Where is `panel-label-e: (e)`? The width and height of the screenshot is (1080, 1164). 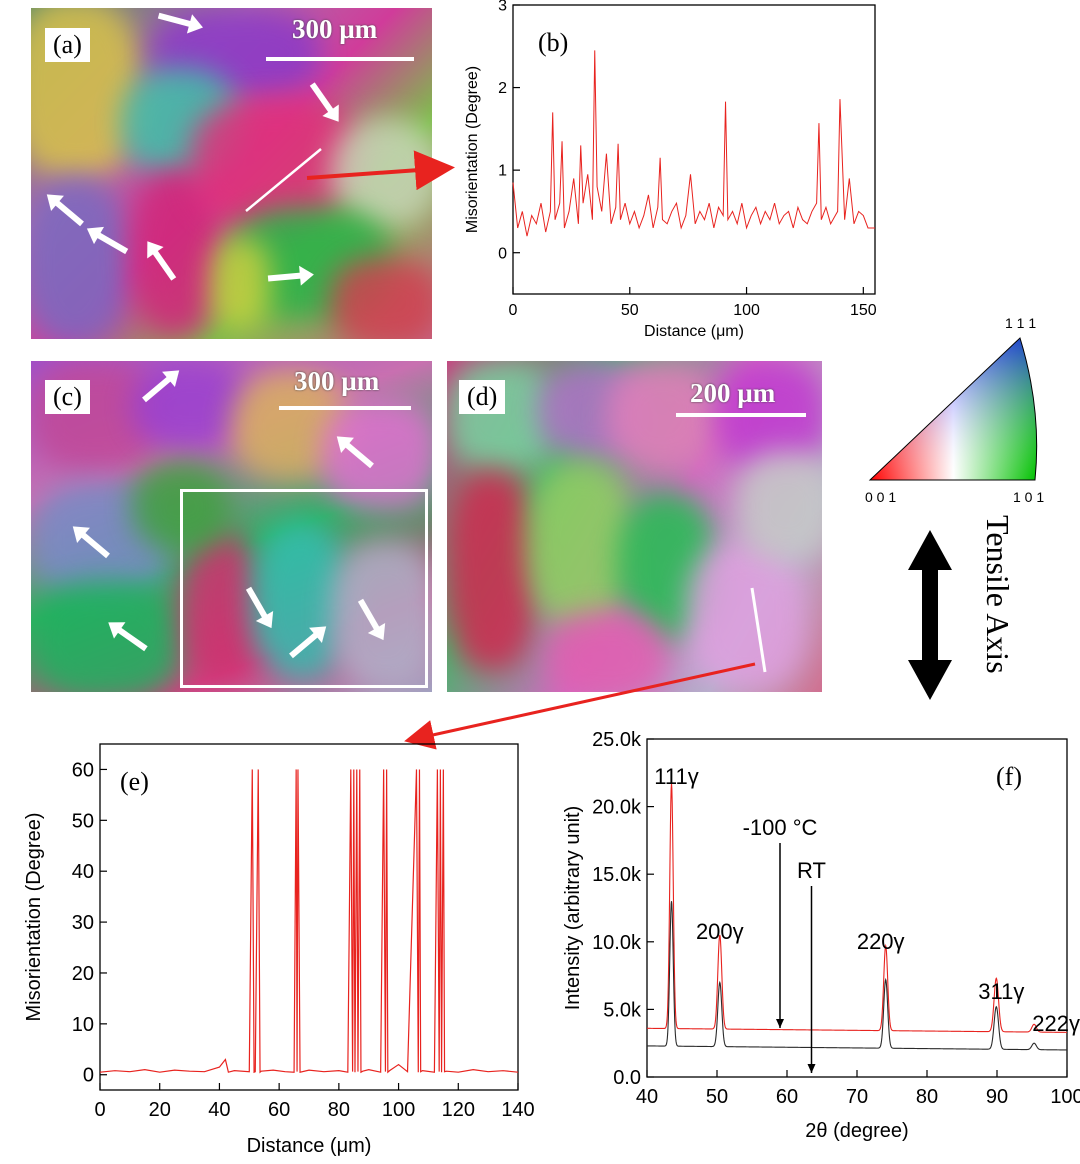
panel-label-e: (e) is located at coordinates (134, 781).